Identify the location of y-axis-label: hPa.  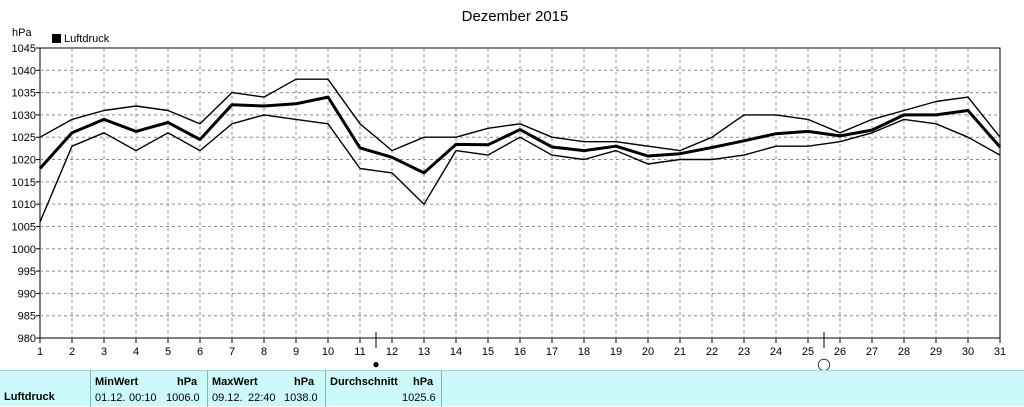
(22, 33).